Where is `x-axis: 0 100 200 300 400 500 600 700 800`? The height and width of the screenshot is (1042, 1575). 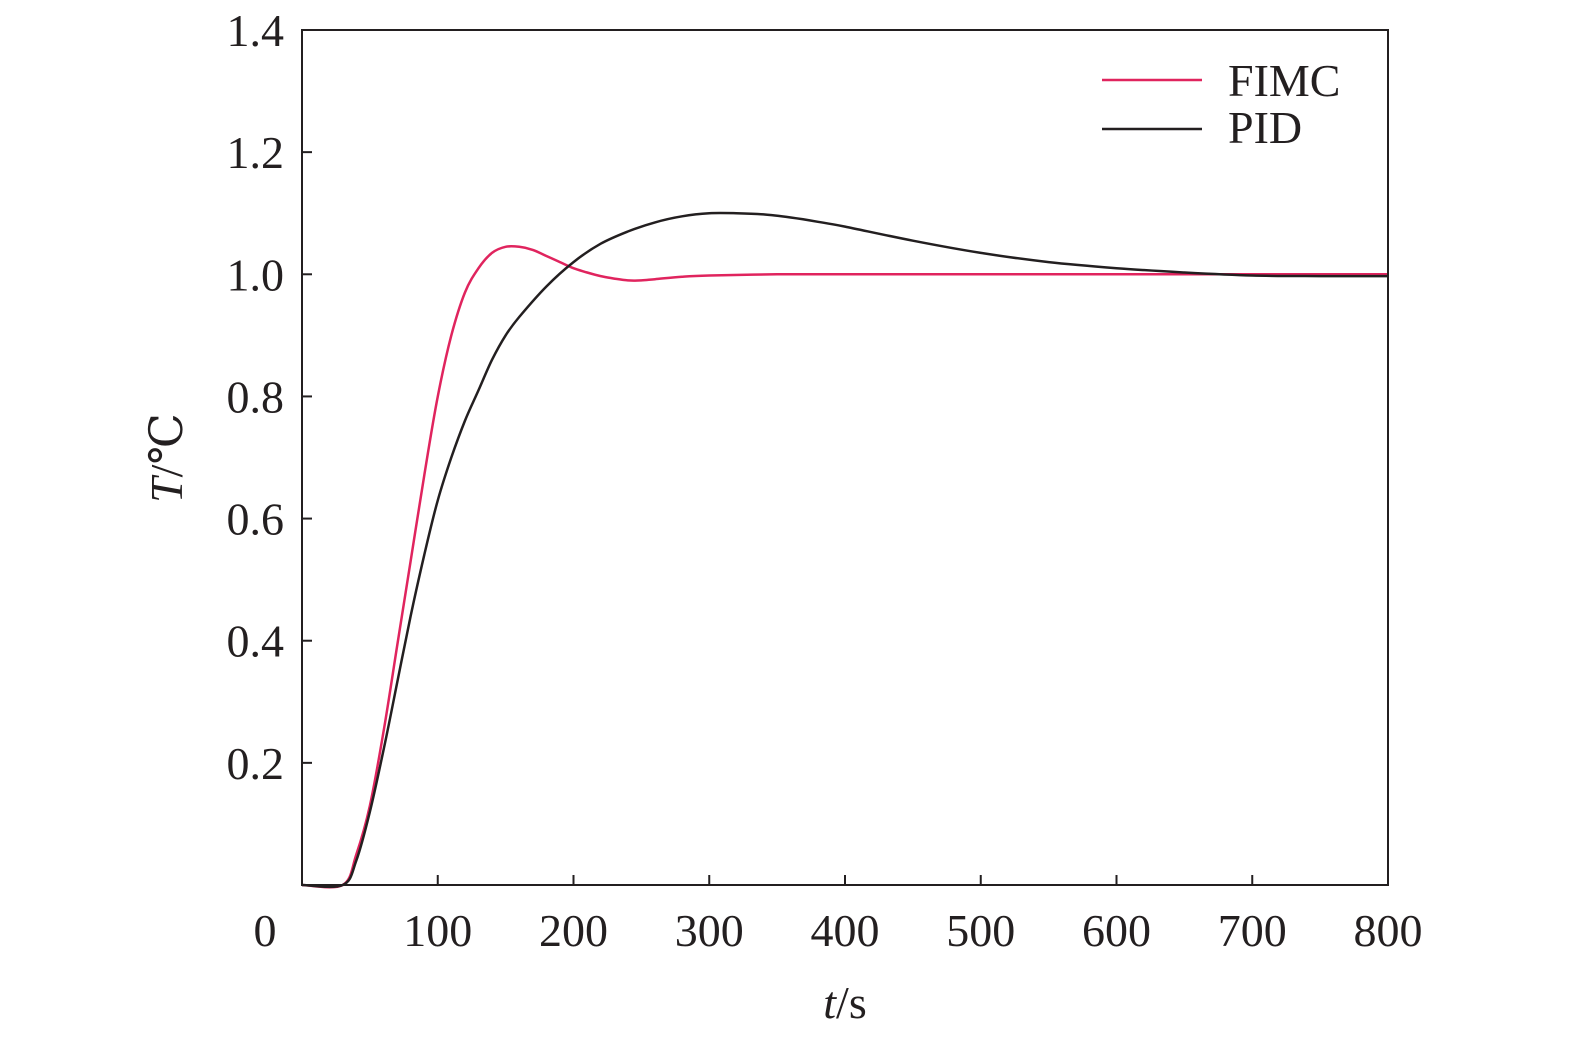
x-axis: 0 100 200 300 400 500 600 700 800 is located at coordinates (838, 915).